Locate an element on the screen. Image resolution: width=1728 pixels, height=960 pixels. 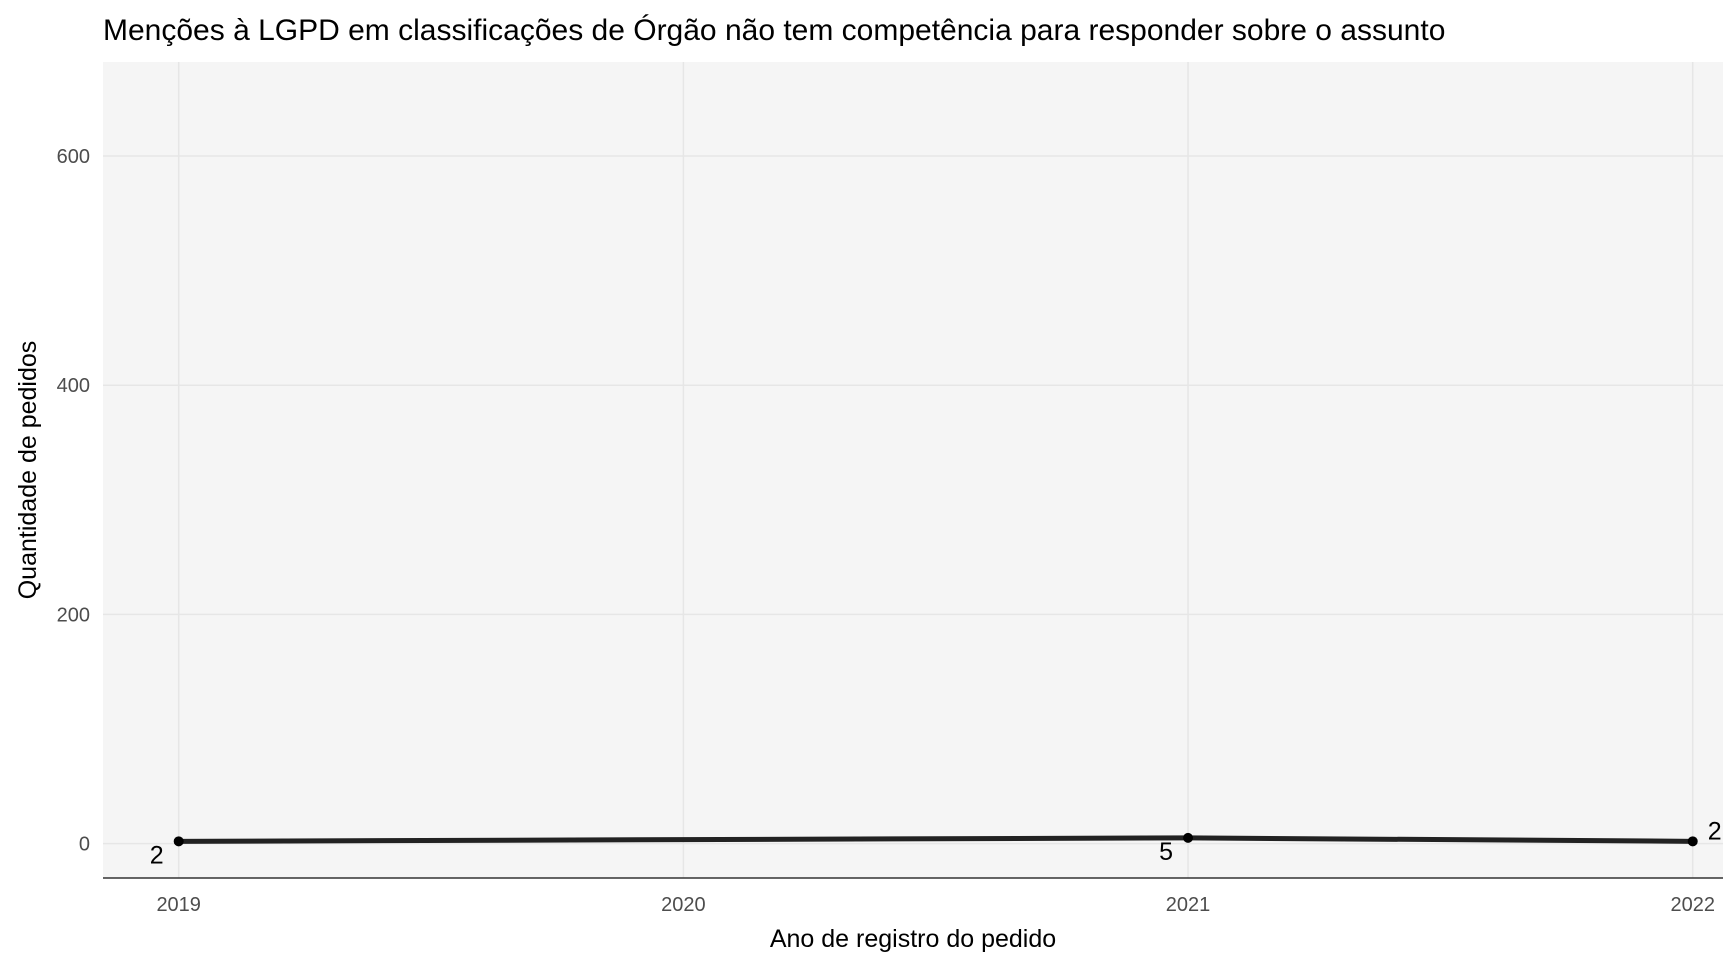
y-tick-label-400: 400 is located at coordinates (73, 386).